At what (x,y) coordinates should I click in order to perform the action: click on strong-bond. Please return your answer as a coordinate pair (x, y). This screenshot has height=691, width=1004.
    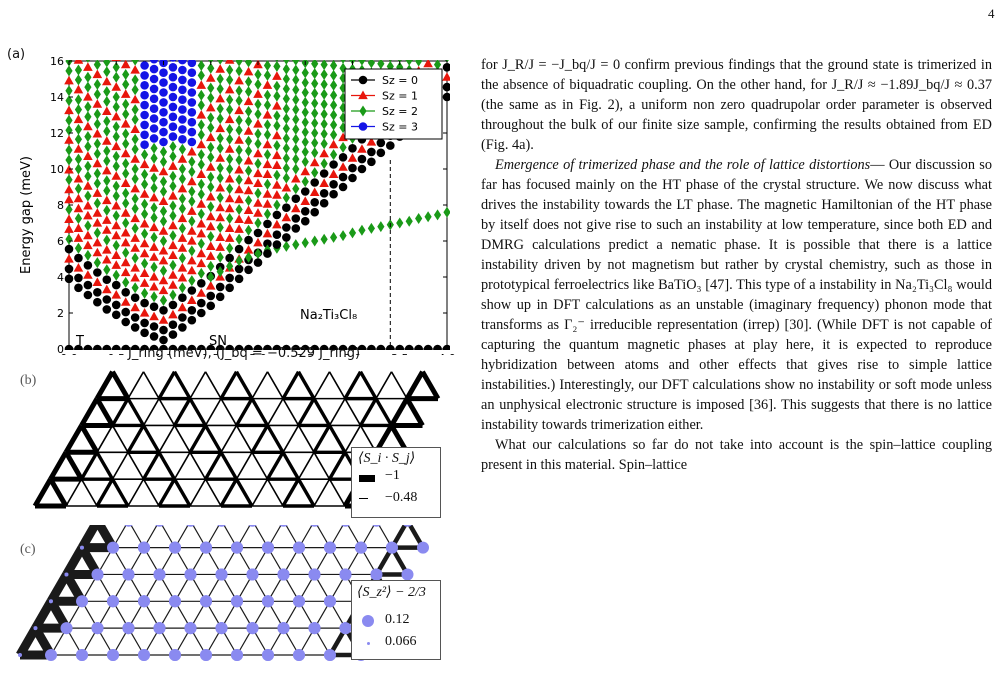
    Looking at the image, I should click on (430, 385).